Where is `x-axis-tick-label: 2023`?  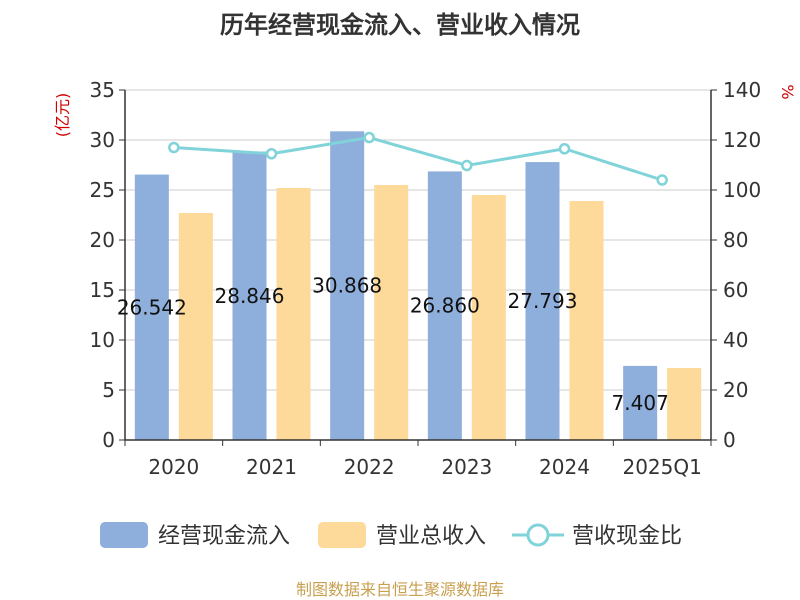 x-axis-tick-label: 2023 is located at coordinates (466, 467).